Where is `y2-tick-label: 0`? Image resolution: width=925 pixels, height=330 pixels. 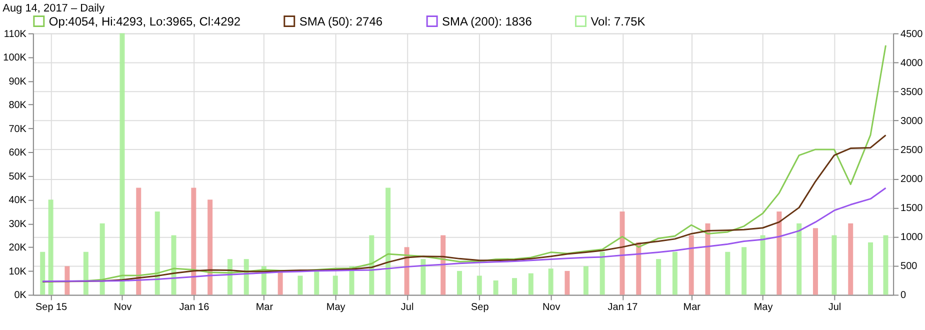 y2-tick-label: 0 is located at coordinates (903, 296).